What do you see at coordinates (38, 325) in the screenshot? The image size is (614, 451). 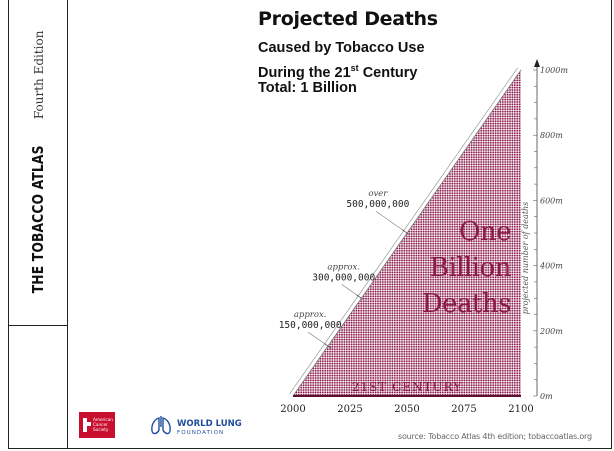 I see `sidebar-divider` at bounding box center [38, 325].